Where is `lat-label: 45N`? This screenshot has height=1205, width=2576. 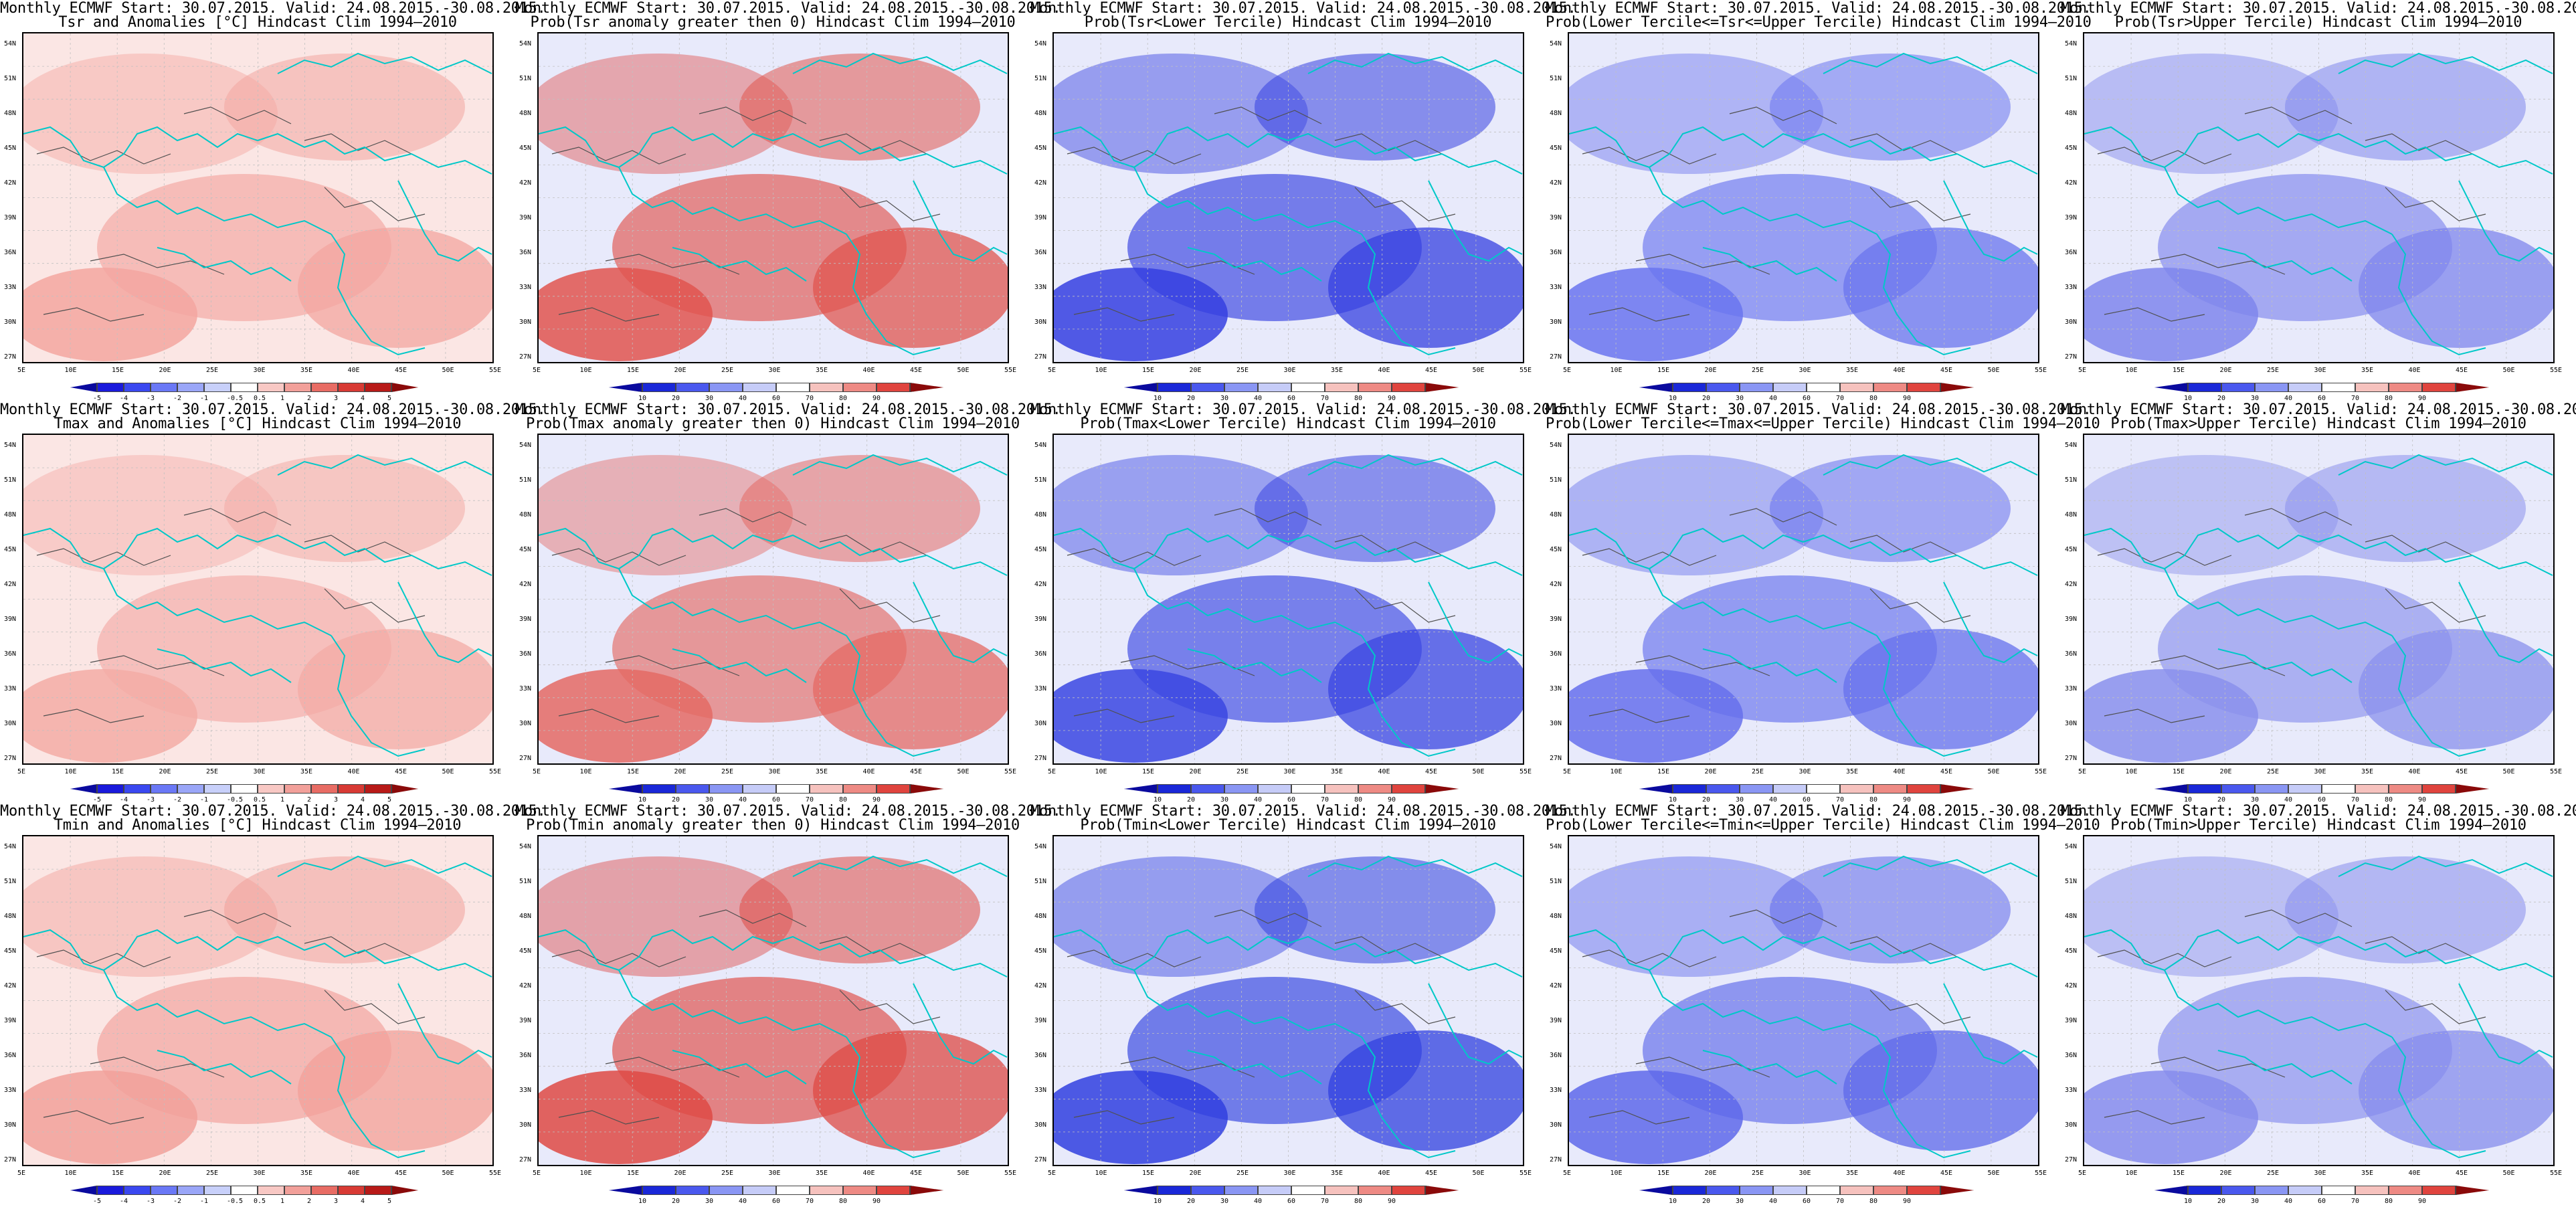 lat-label: 45N is located at coordinates (525, 549).